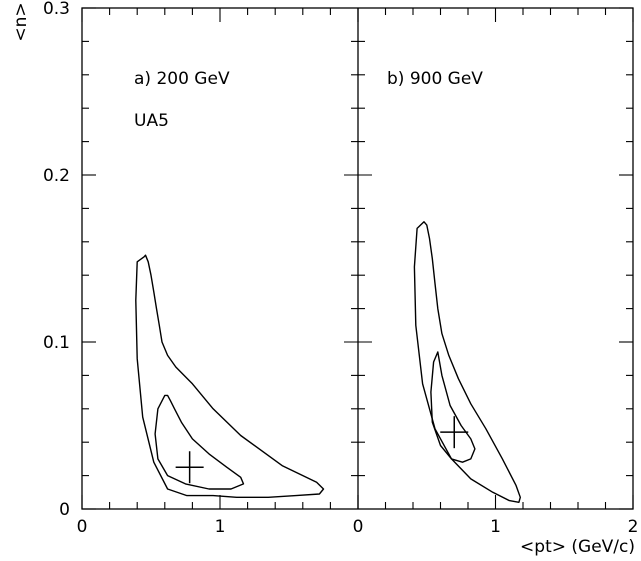 The width and height of the screenshot is (641, 561). What do you see at coordinates (56, 343) in the screenshot?
I see `y-tick-label: 0.1` at bounding box center [56, 343].